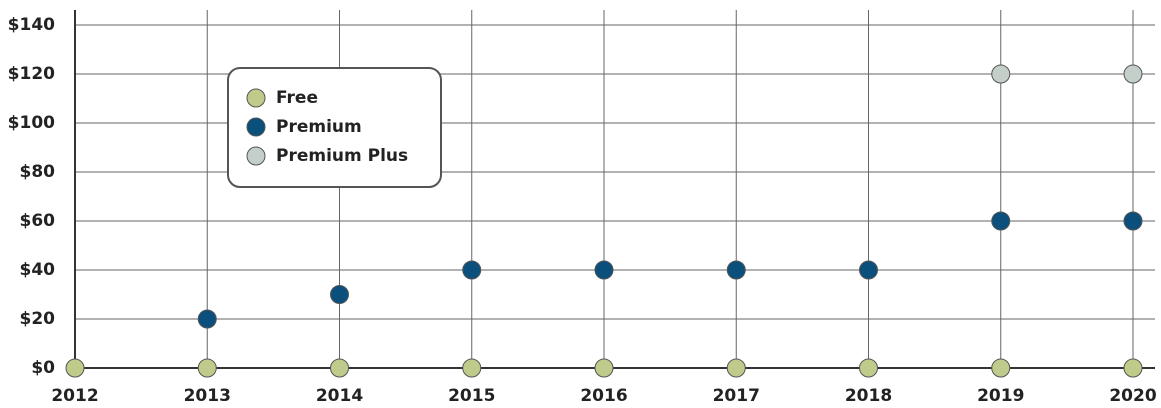  I want to click on y-tick-label: $40, so click(38, 270).